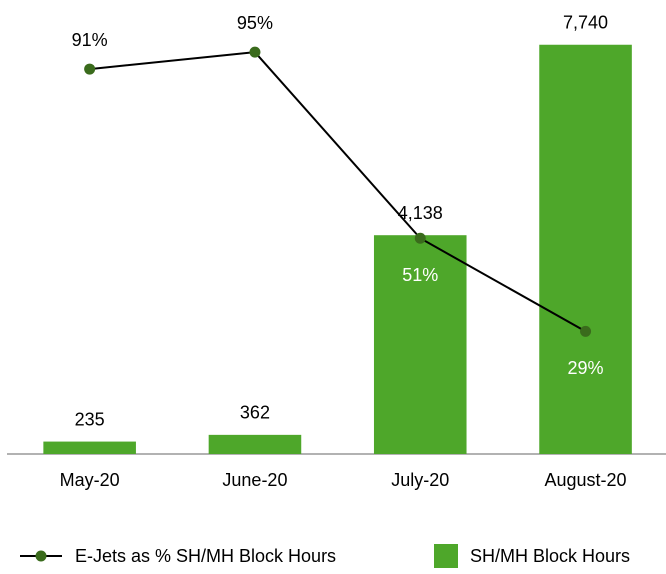 This screenshot has height=574, width=666. I want to click on legend-label: E-Jets as % SH/MH Block Hours, so click(205, 556).